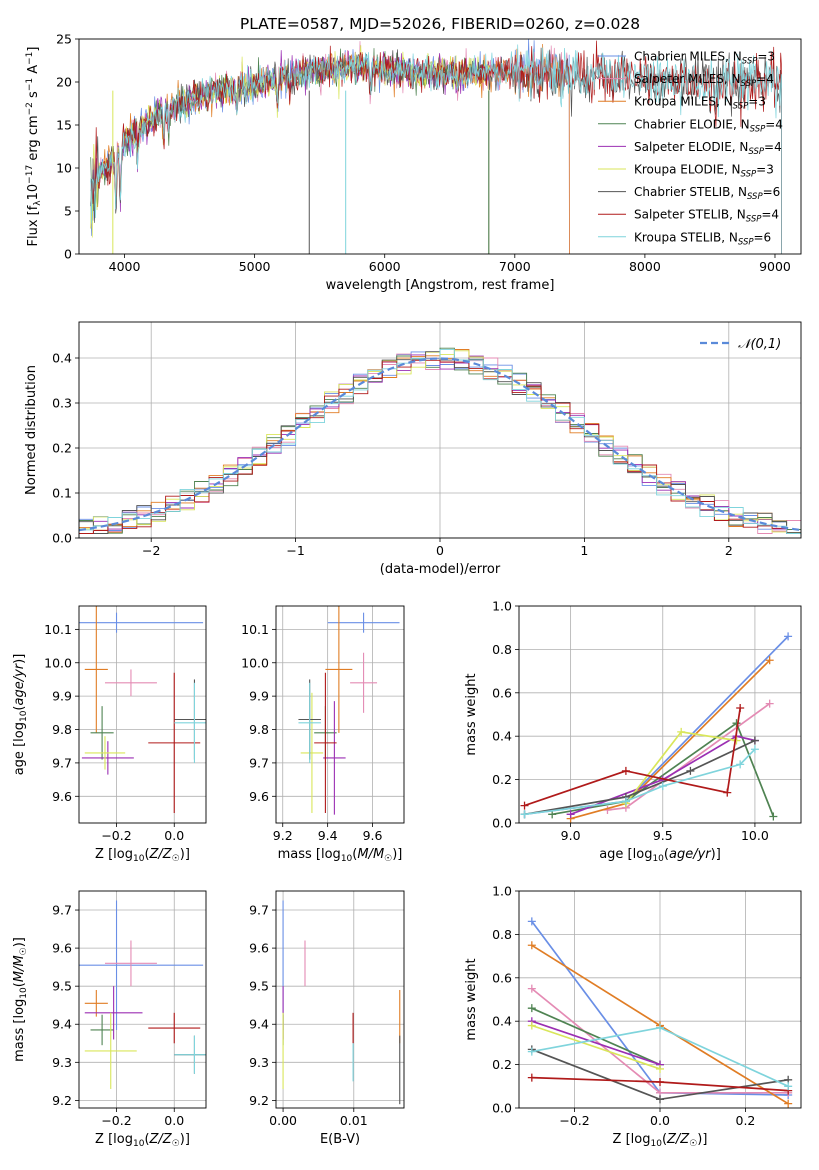 This screenshot has width=819, height=1170. I want to click on x-axis-label: E(B-V), so click(340, 1139).